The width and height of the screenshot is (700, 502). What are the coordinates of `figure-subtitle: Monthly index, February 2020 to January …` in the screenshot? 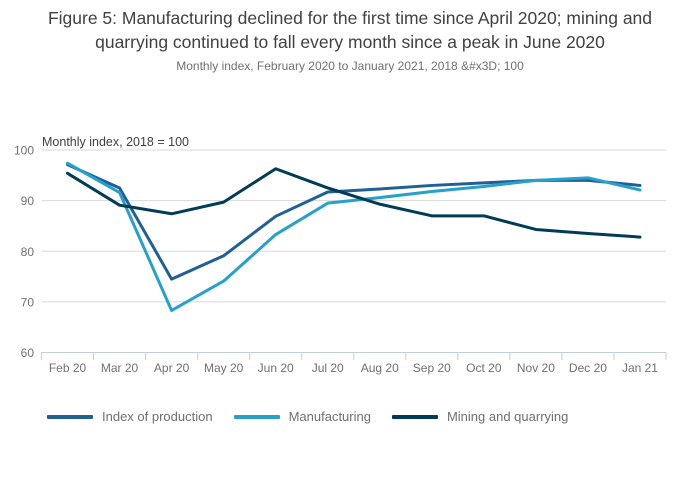 It's located at (350, 66).